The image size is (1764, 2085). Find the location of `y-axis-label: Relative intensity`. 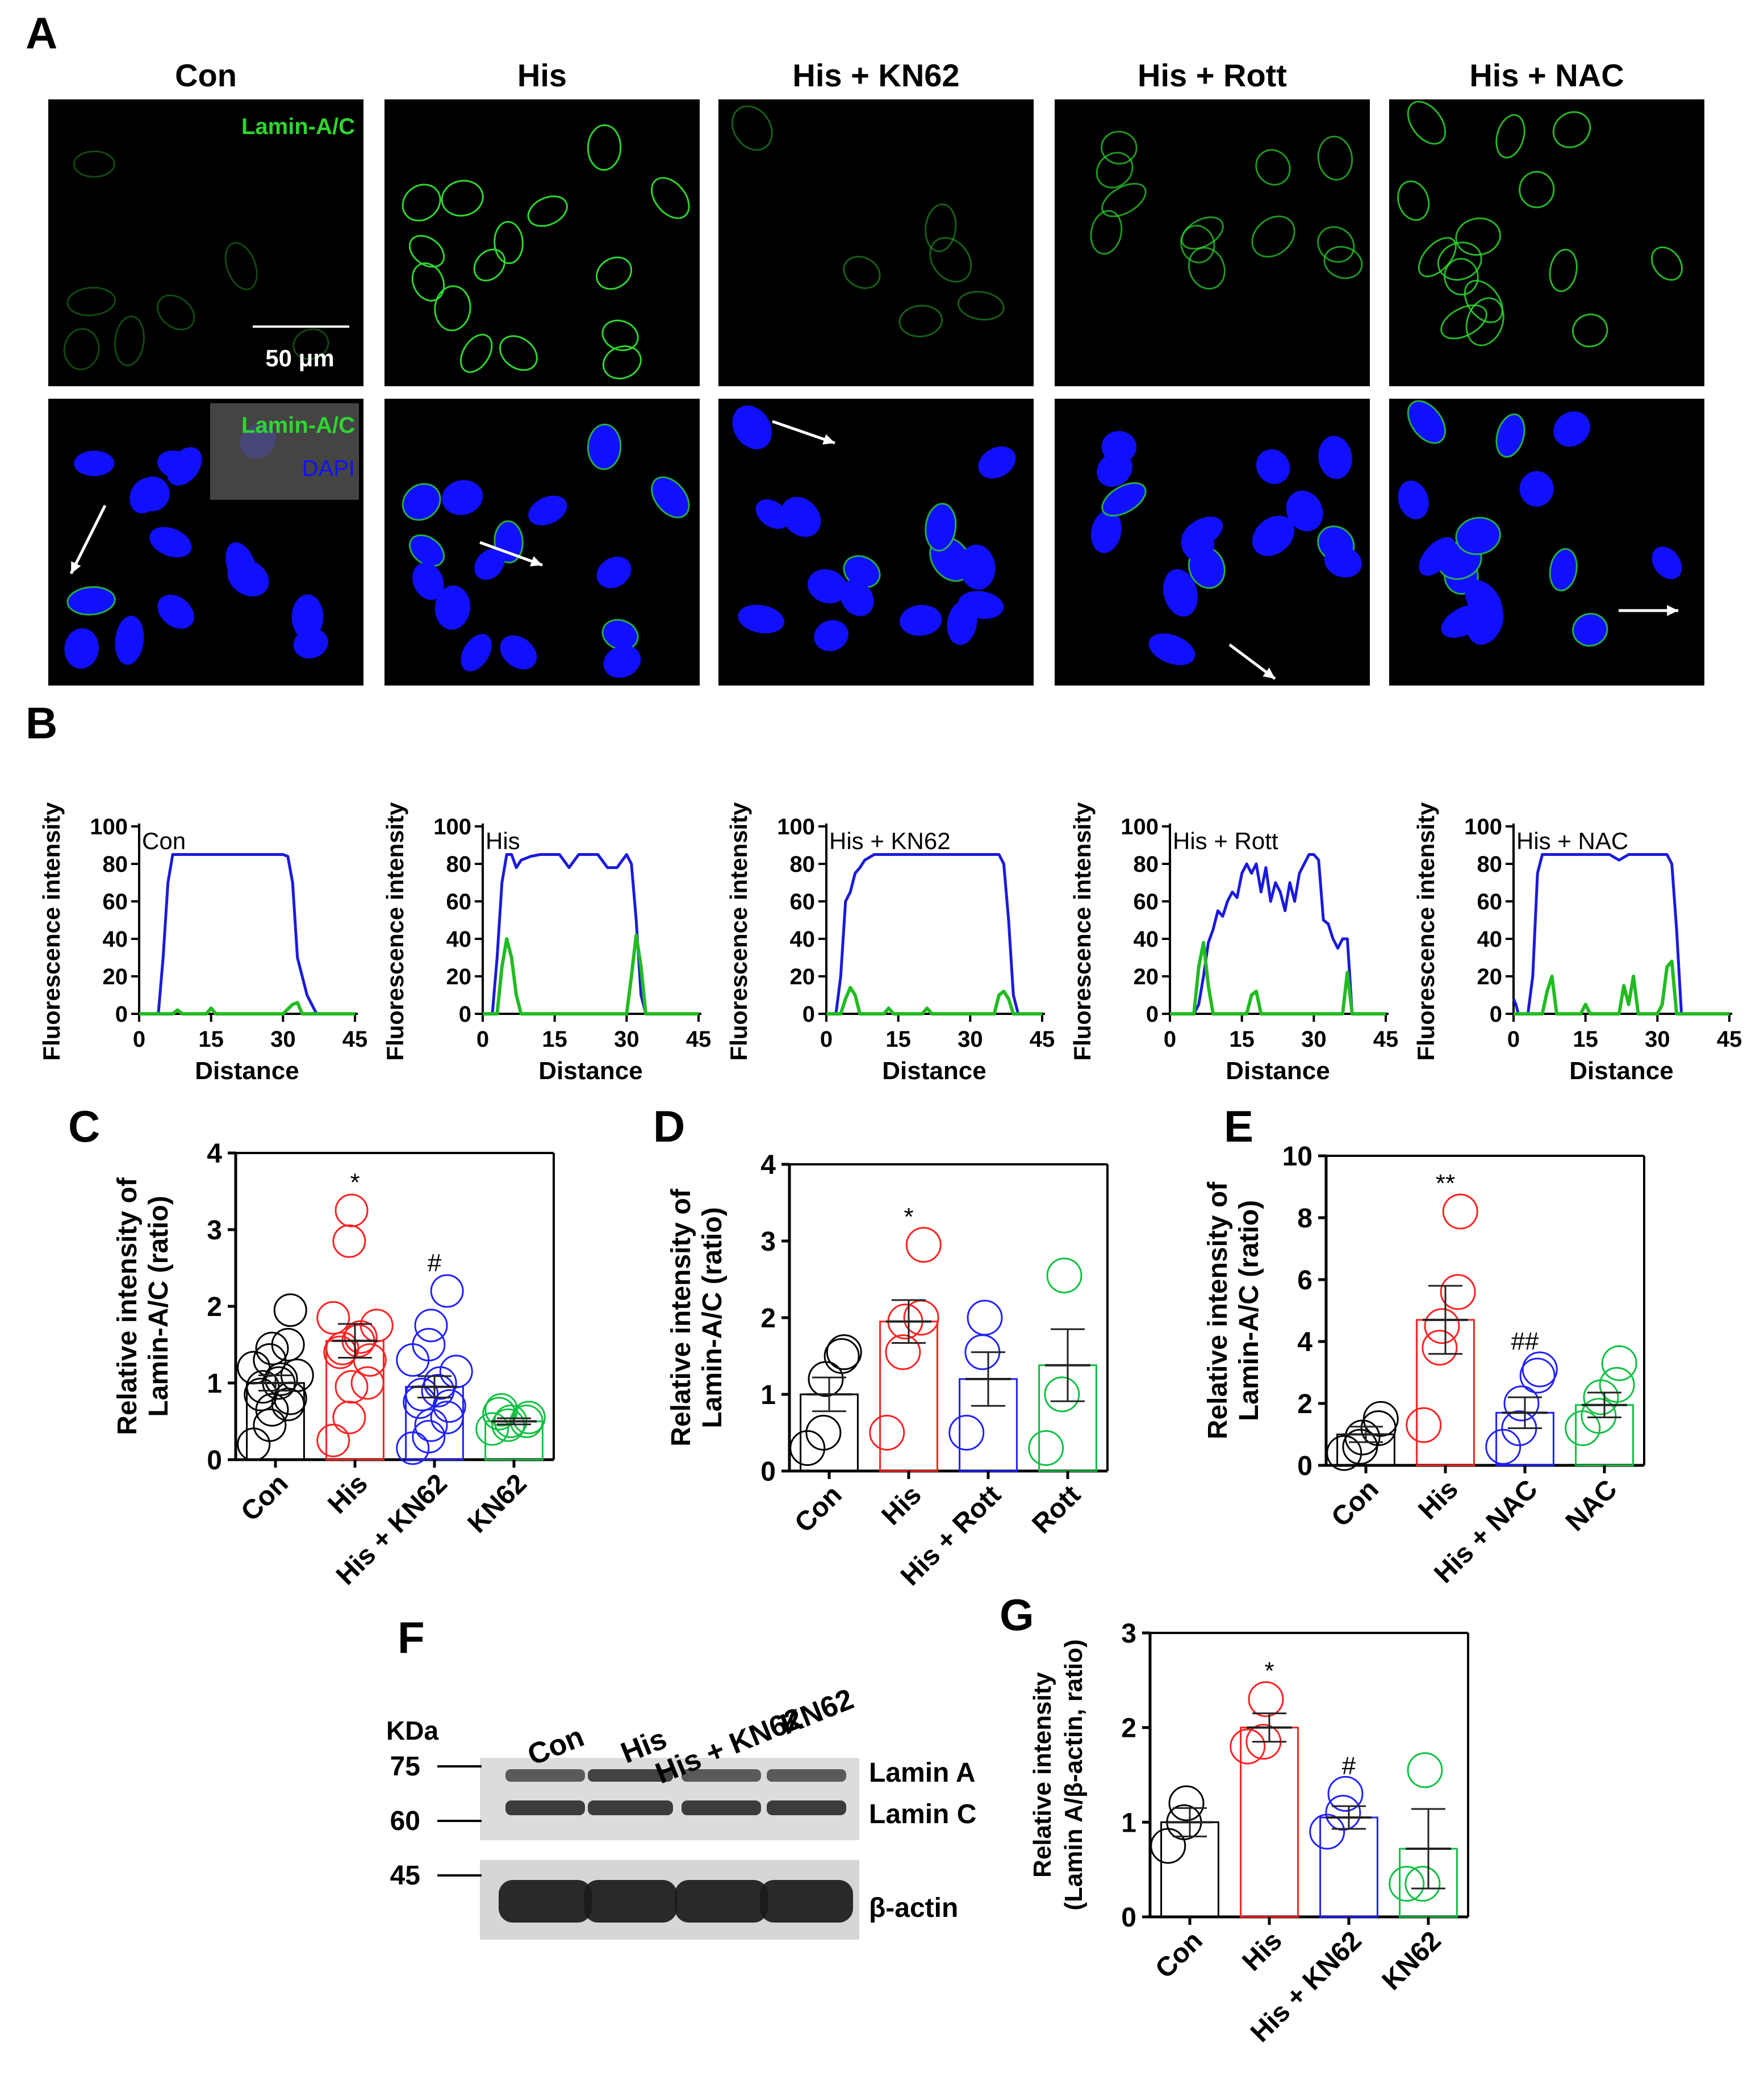

y-axis-label: Relative intensity is located at coordinates (1042, 1775).